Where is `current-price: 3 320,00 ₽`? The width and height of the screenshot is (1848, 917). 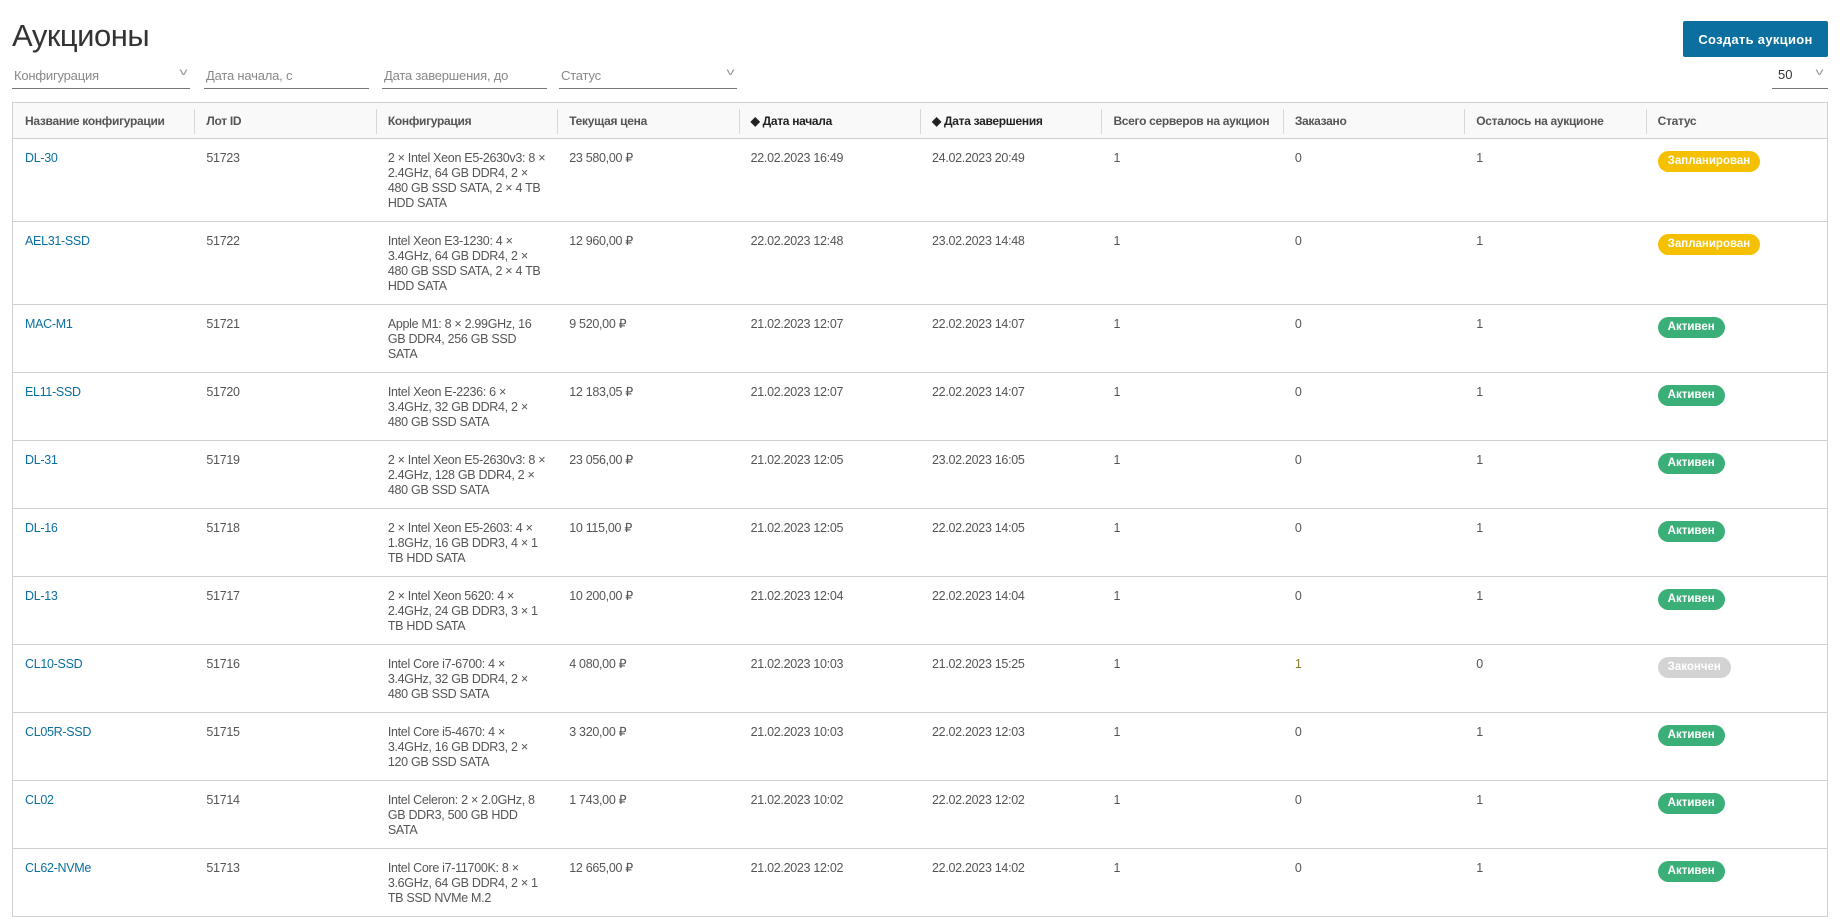
current-price: 3 320,00 ₽ is located at coordinates (598, 732).